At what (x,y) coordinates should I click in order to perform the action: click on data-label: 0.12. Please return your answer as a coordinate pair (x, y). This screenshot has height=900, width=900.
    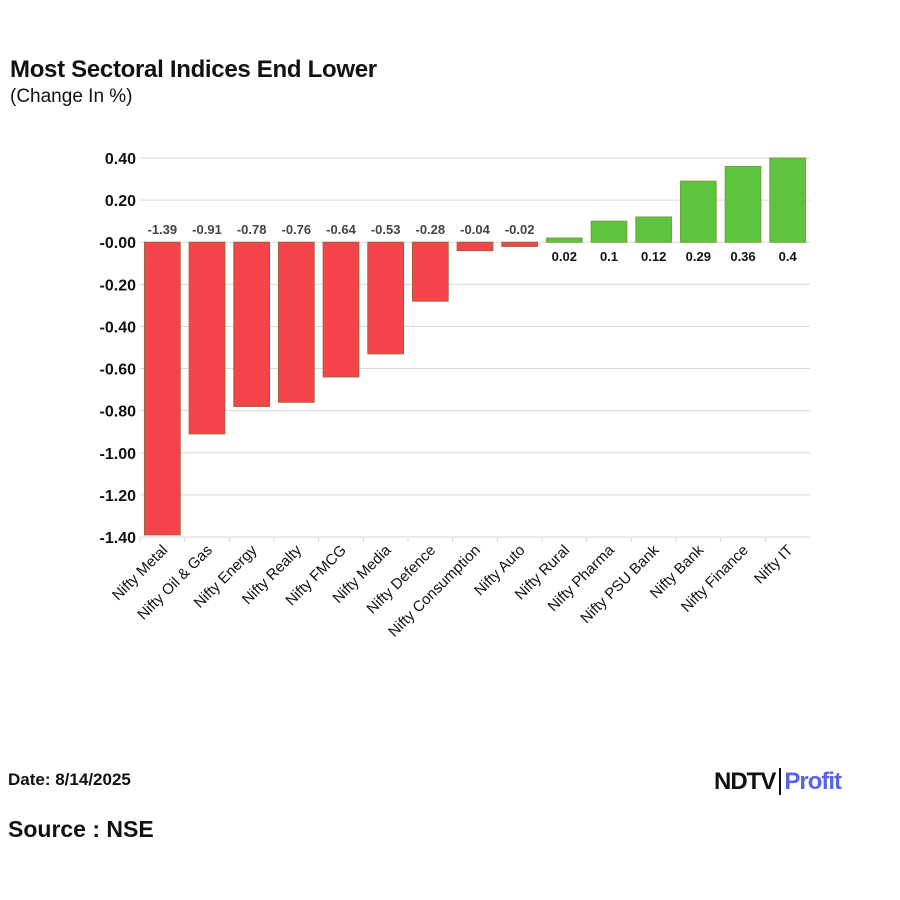
    Looking at the image, I should click on (653, 256).